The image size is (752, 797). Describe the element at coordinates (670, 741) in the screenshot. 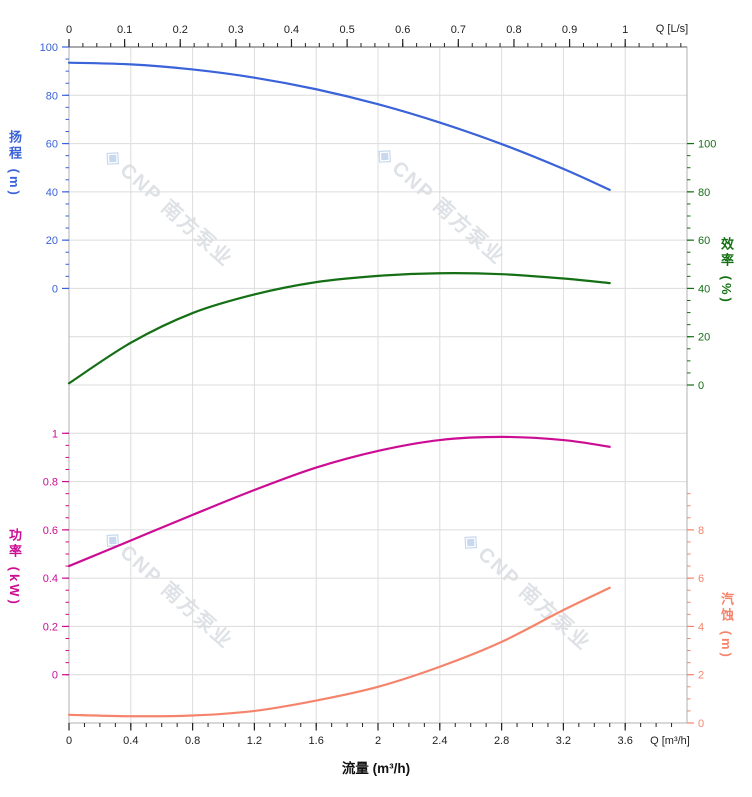

I see `tick-label: Q [m³/h]` at that location.